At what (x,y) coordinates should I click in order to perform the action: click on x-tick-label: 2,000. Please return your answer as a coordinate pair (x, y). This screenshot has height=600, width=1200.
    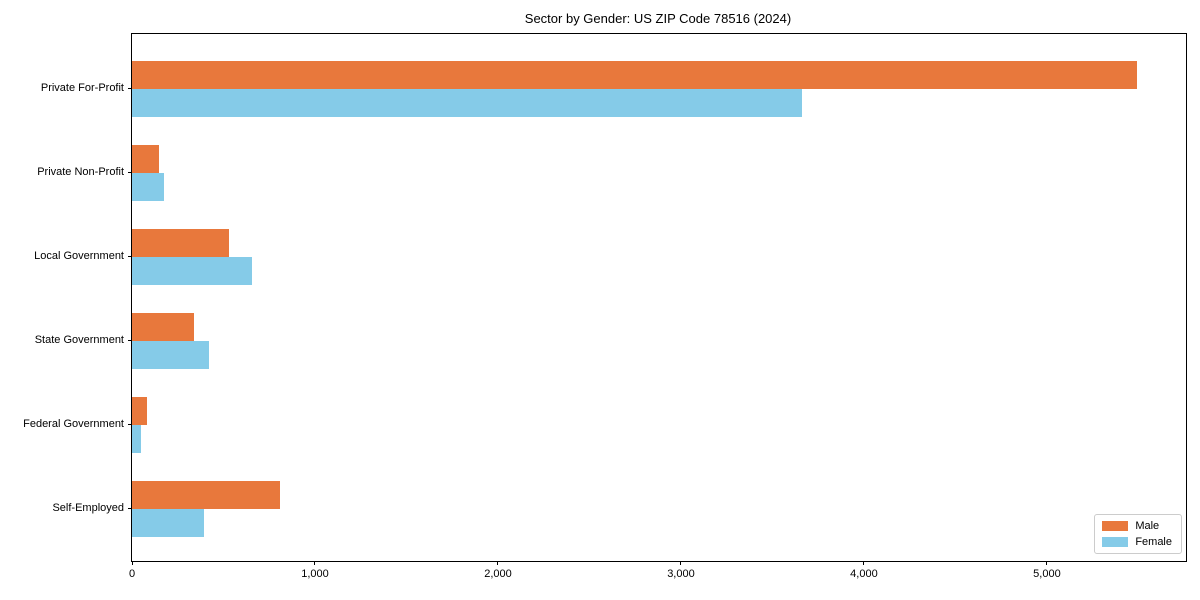
    Looking at the image, I should click on (498, 574).